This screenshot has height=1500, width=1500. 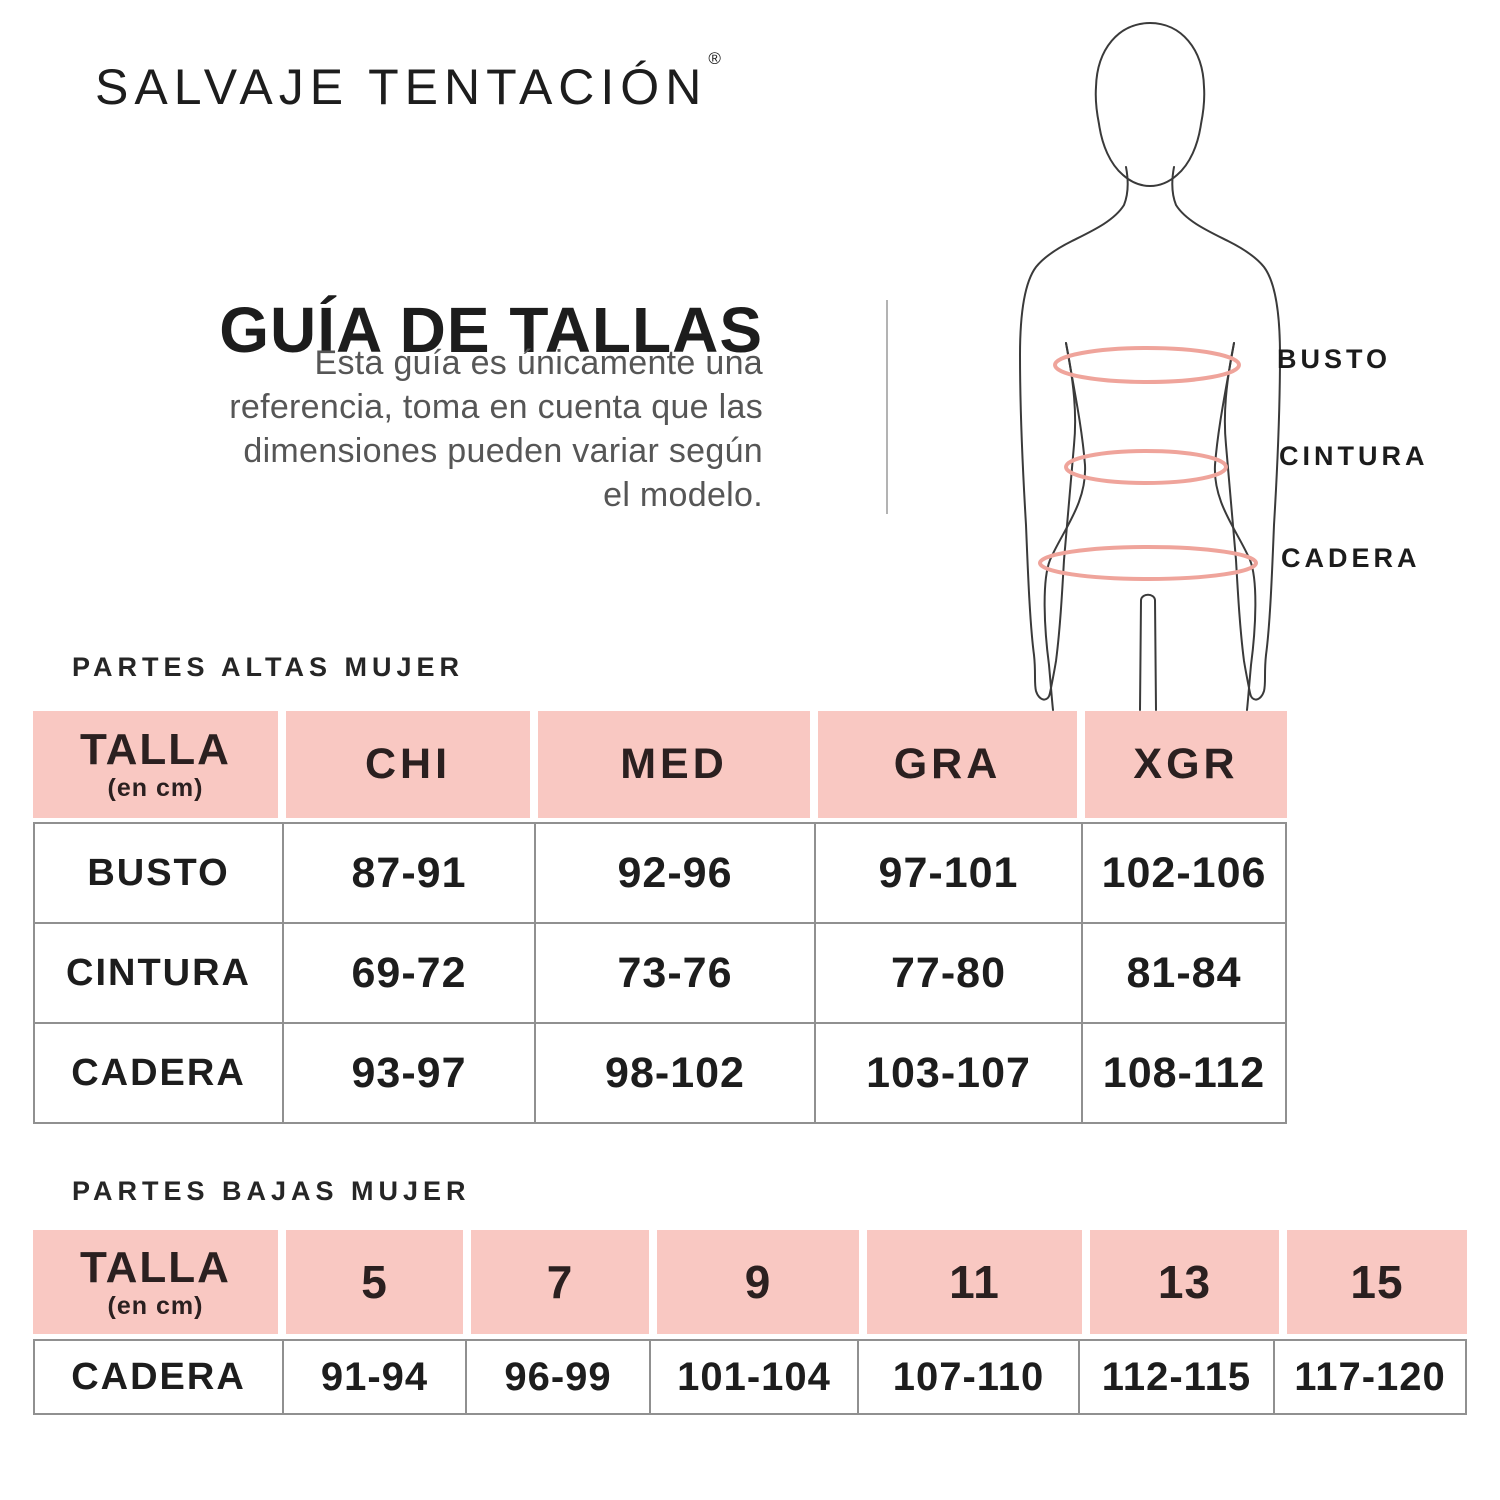 I want to click on value-cell: 97-101, so click(x=947, y=873).